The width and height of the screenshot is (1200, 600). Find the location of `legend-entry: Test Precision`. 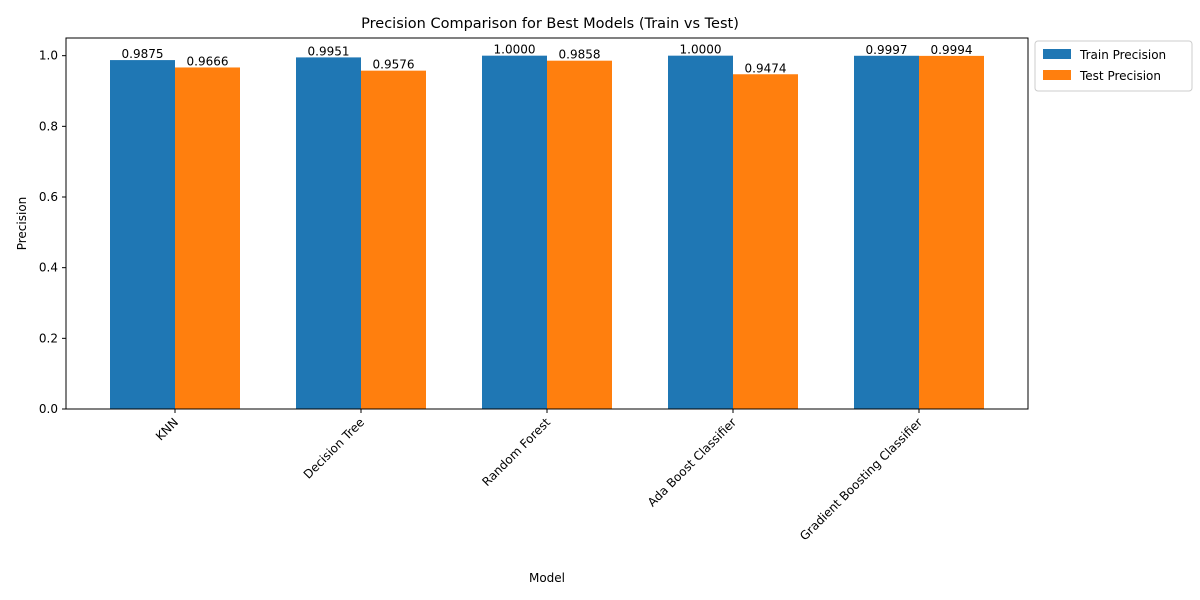

legend-entry: Test Precision is located at coordinates (1120, 76).